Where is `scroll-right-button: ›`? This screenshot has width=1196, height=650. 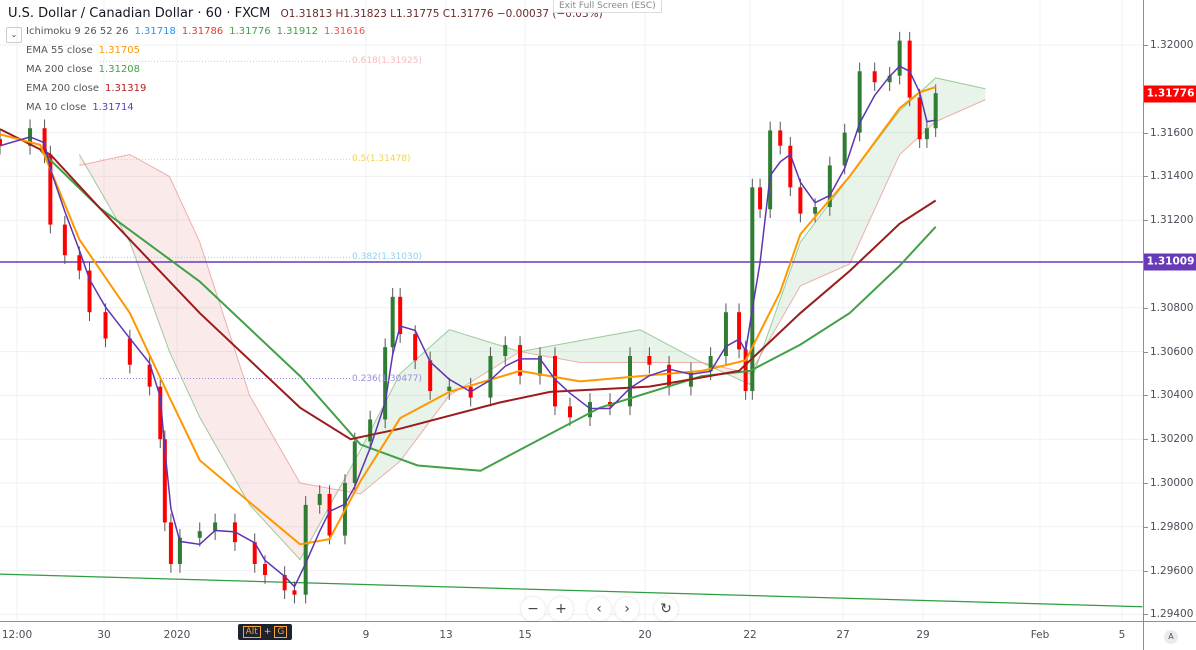 scroll-right-button: › is located at coordinates (627, 609).